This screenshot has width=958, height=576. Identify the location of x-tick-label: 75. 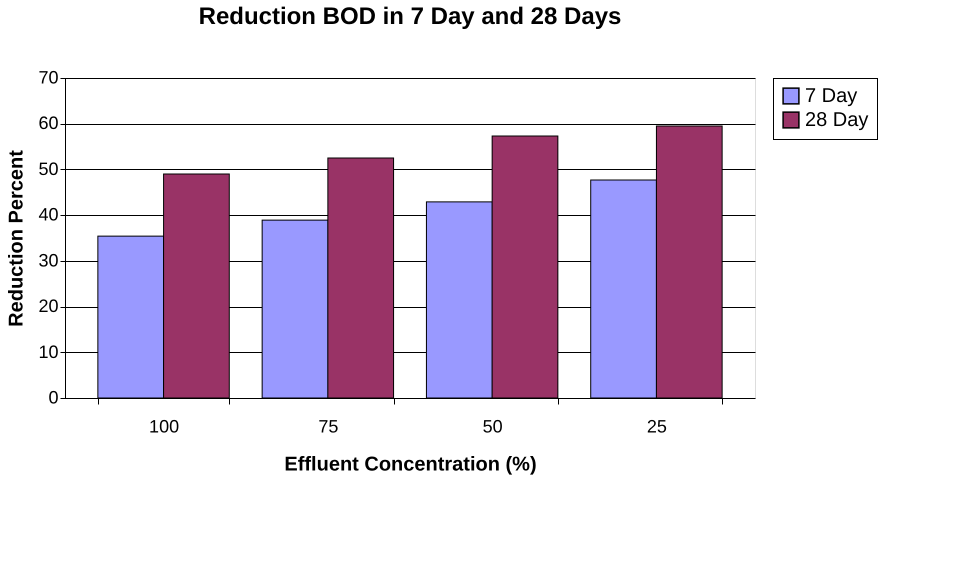
(328, 426).